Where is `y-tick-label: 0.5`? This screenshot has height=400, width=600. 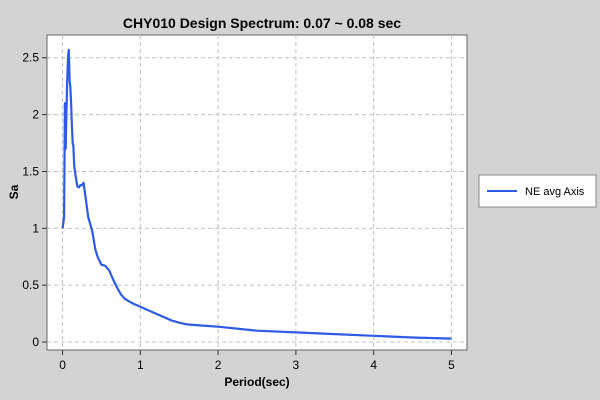
y-tick-label: 0.5 is located at coordinates (30, 285).